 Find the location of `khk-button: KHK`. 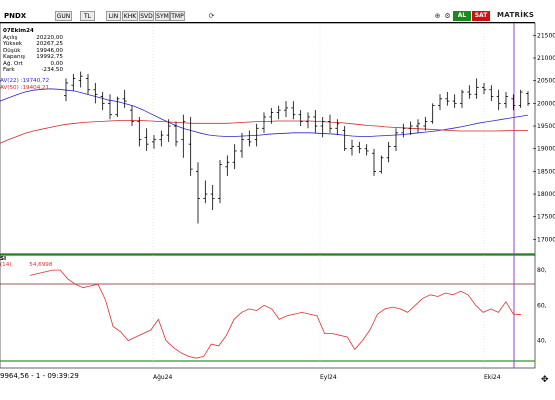

khk-button: KHK is located at coordinates (130, 16).